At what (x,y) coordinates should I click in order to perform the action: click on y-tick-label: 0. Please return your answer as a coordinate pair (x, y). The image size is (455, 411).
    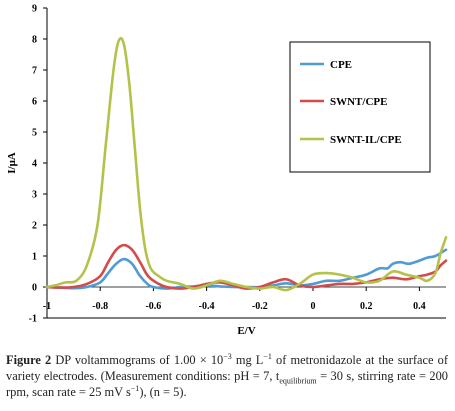
    Looking at the image, I should click on (34, 288).